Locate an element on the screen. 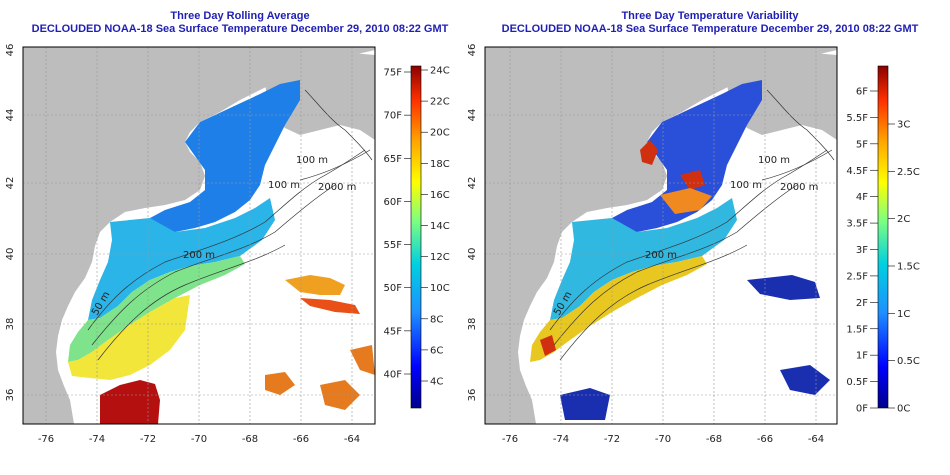 Image resolution: width=950 pixels, height=475 pixels. colorbar-label: 2C is located at coordinates (903, 219).